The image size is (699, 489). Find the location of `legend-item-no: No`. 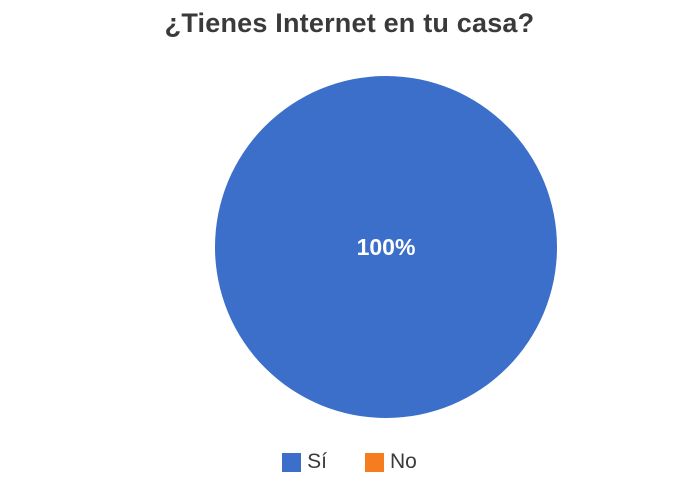

legend-item-no: No is located at coordinates (390, 462).